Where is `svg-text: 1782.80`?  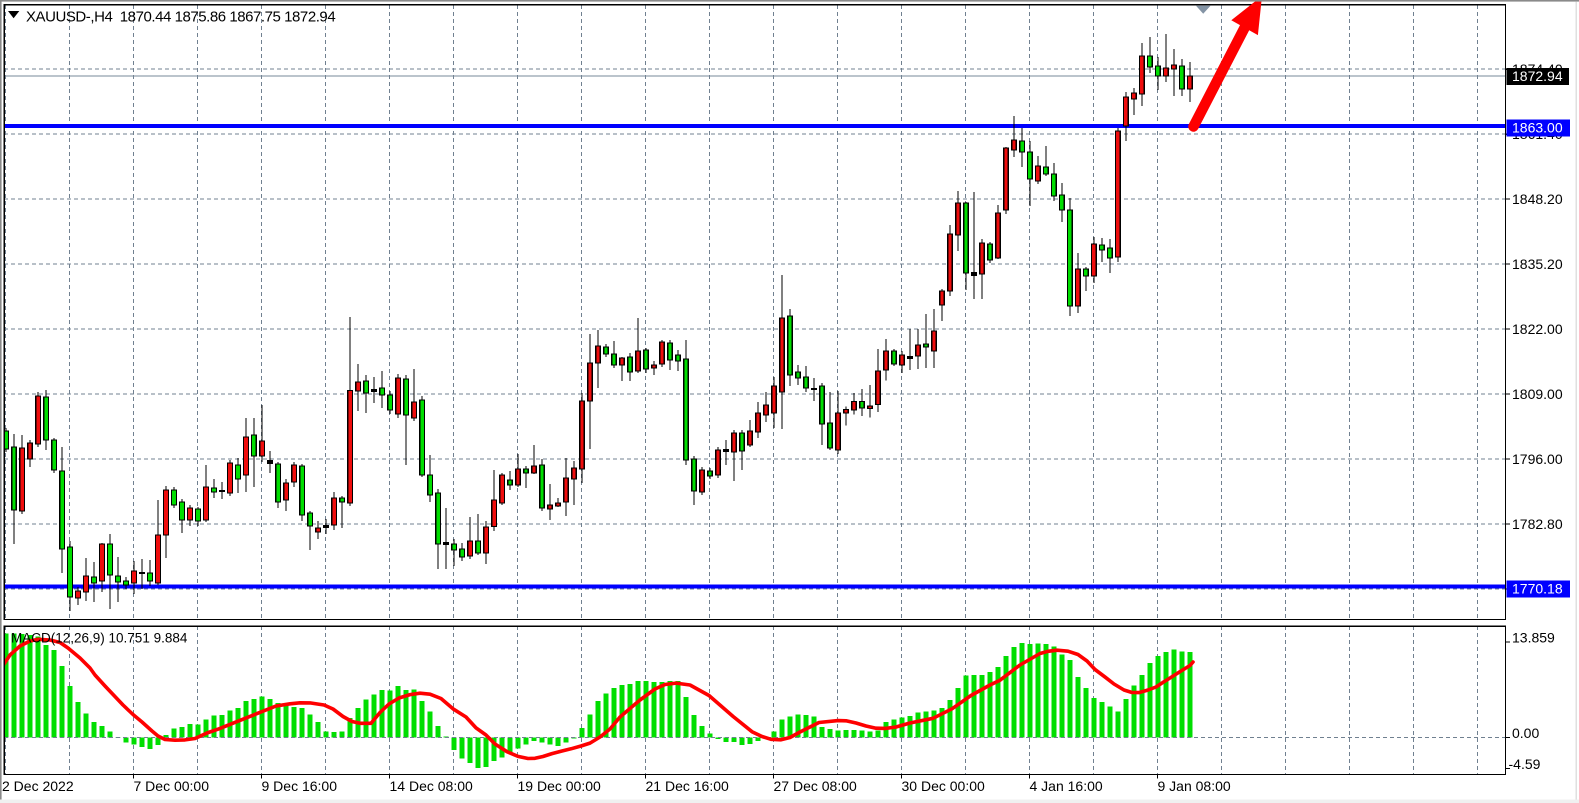
svg-text: 1782.80 is located at coordinates (1537, 524).